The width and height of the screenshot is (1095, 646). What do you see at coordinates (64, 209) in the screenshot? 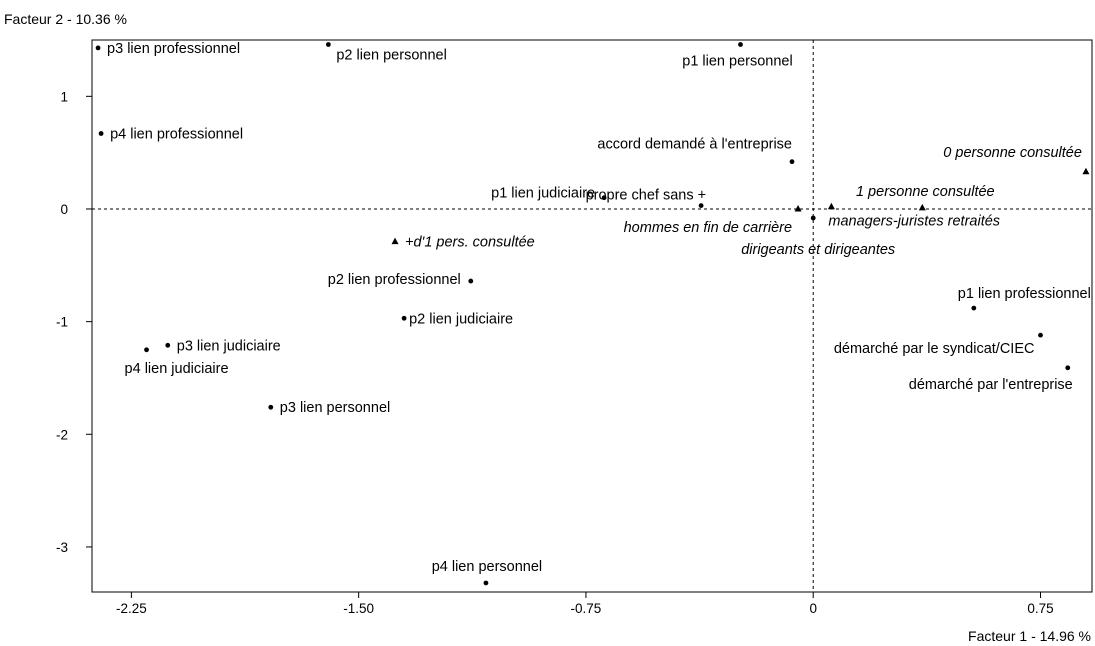
I see `y-tick-label: 0` at bounding box center [64, 209].